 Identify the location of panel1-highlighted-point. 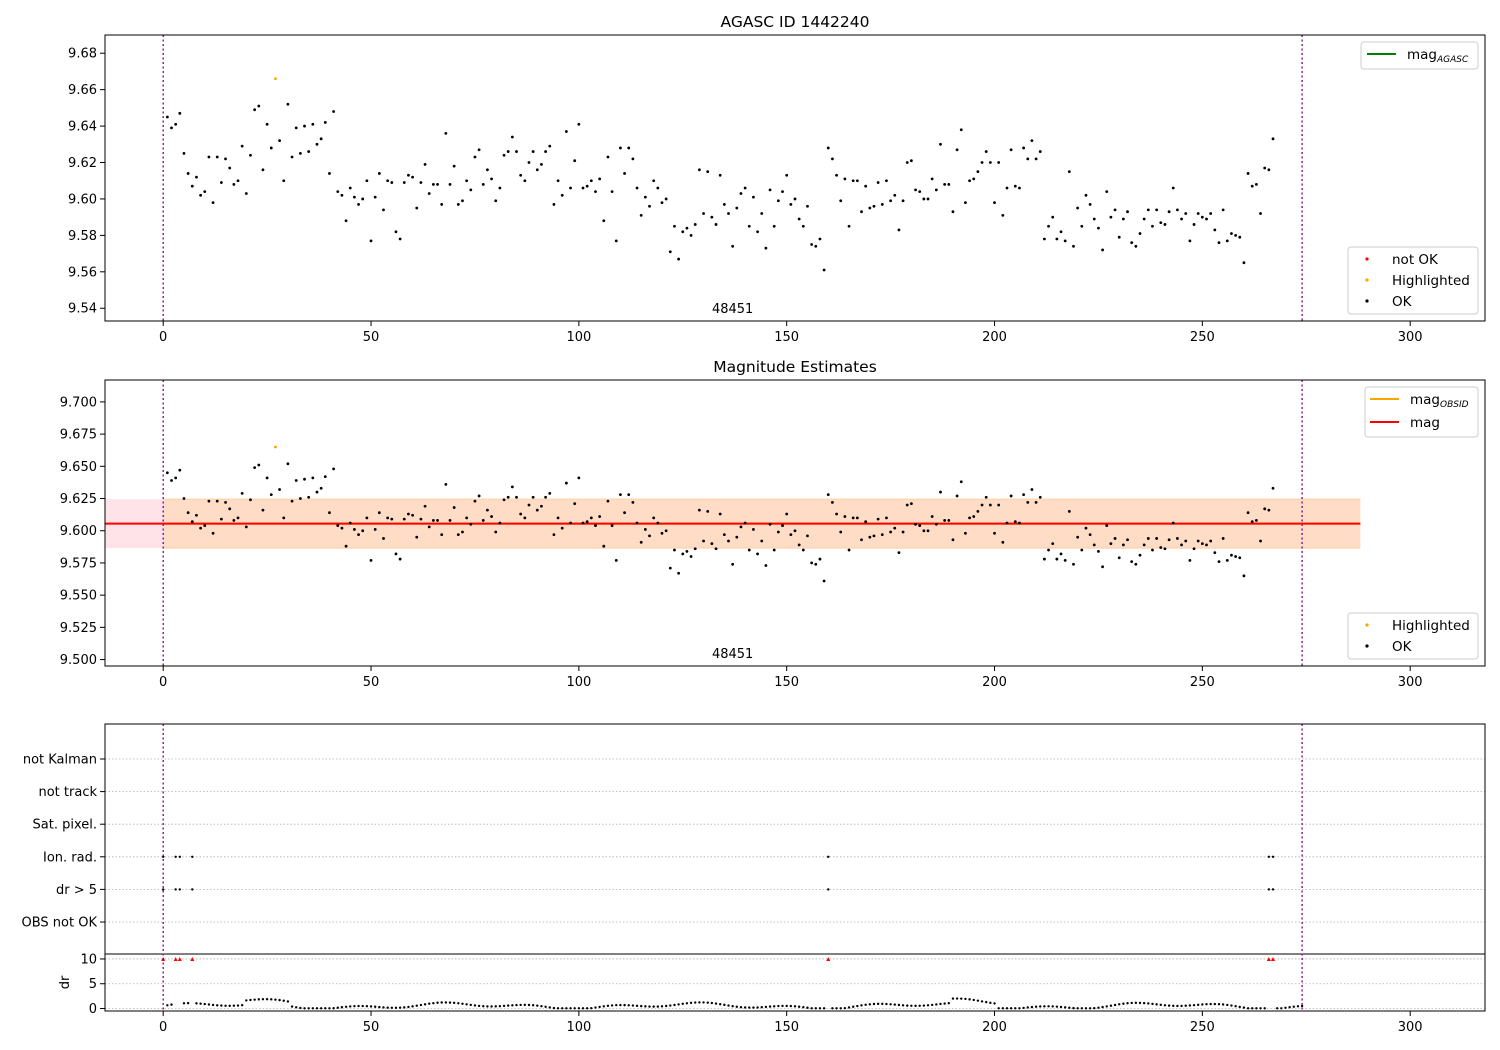
(275, 79).